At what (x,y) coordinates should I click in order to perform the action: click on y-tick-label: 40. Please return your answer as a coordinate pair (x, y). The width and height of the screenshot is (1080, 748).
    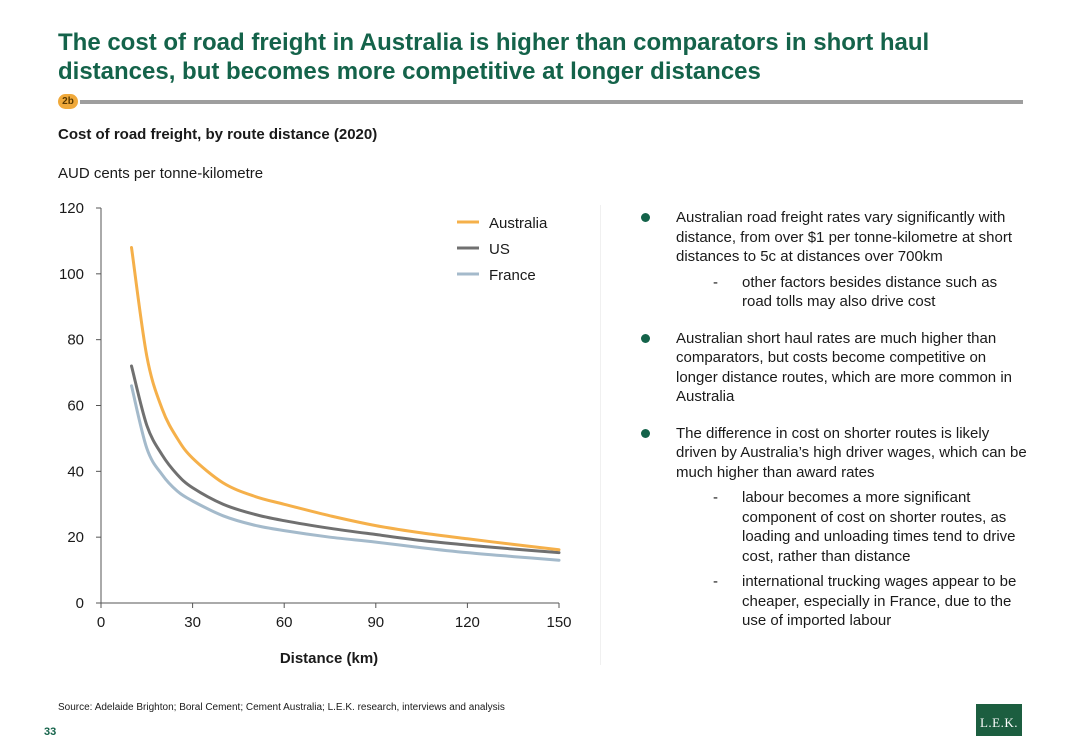
    Looking at the image, I should click on (75, 471).